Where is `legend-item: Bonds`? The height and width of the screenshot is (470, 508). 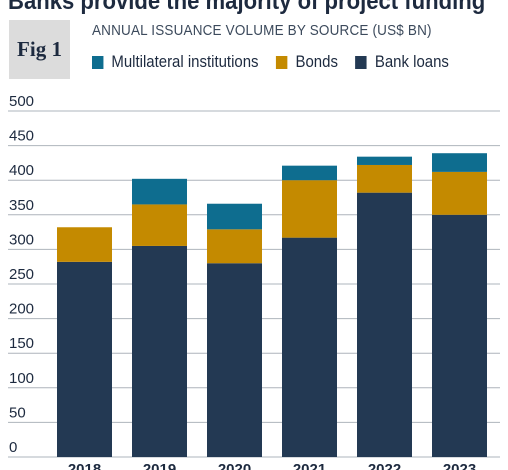 legend-item: Bonds is located at coordinates (307, 62).